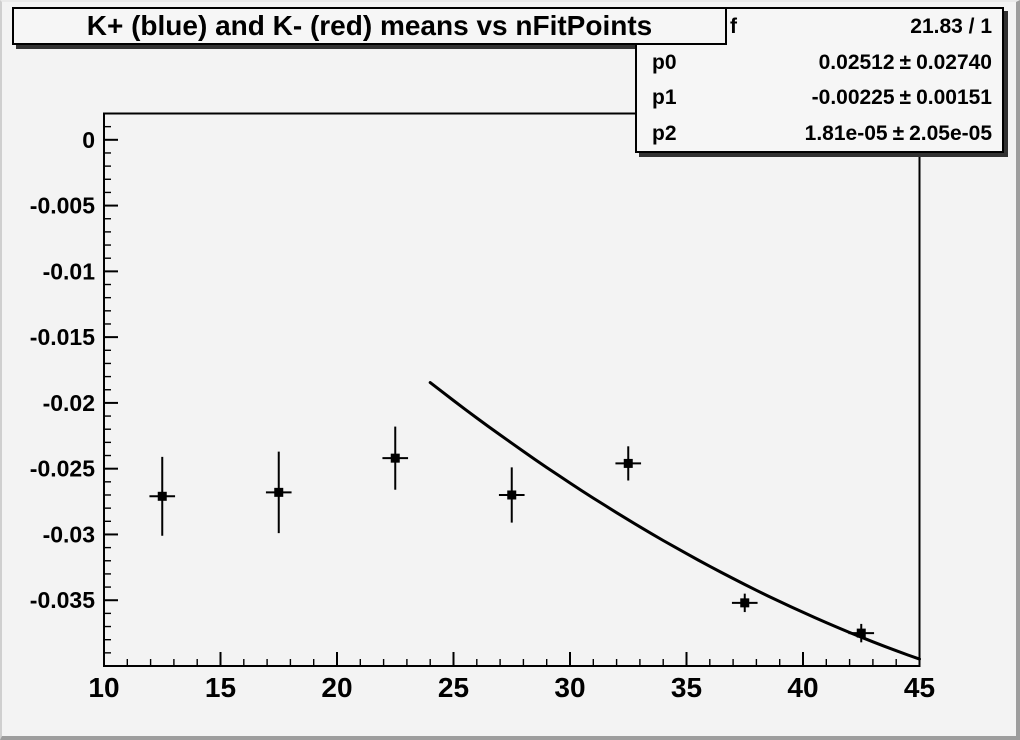 The height and width of the screenshot is (740, 1020). I want to click on param-value: 1.81e-05 ±2.05e-05, so click(898, 133).